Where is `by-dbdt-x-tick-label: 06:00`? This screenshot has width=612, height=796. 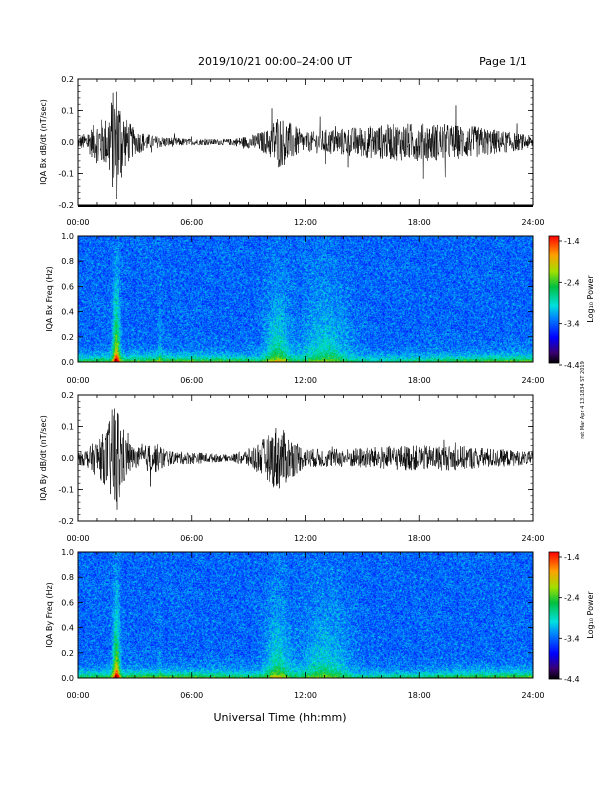
by-dbdt-x-tick-label: 06:00 is located at coordinates (191, 538).